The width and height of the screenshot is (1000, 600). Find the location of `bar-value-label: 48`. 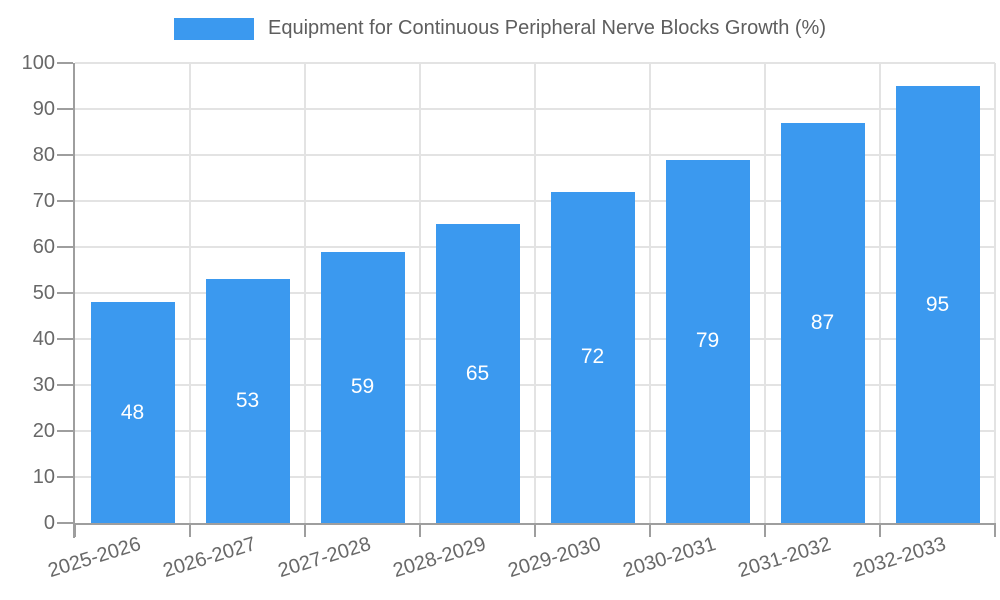

bar-value-label: 48 is located at coordinates (132, 412).